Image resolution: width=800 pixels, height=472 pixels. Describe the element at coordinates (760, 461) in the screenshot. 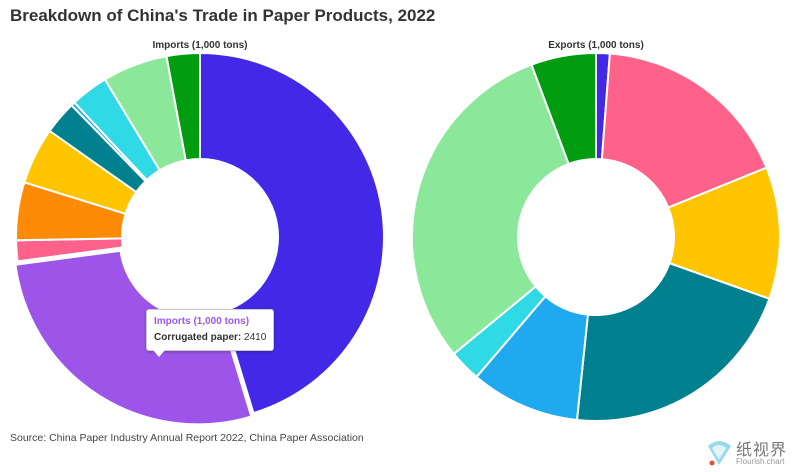

I see `watermark-sub: Flourish.chart` at that location.